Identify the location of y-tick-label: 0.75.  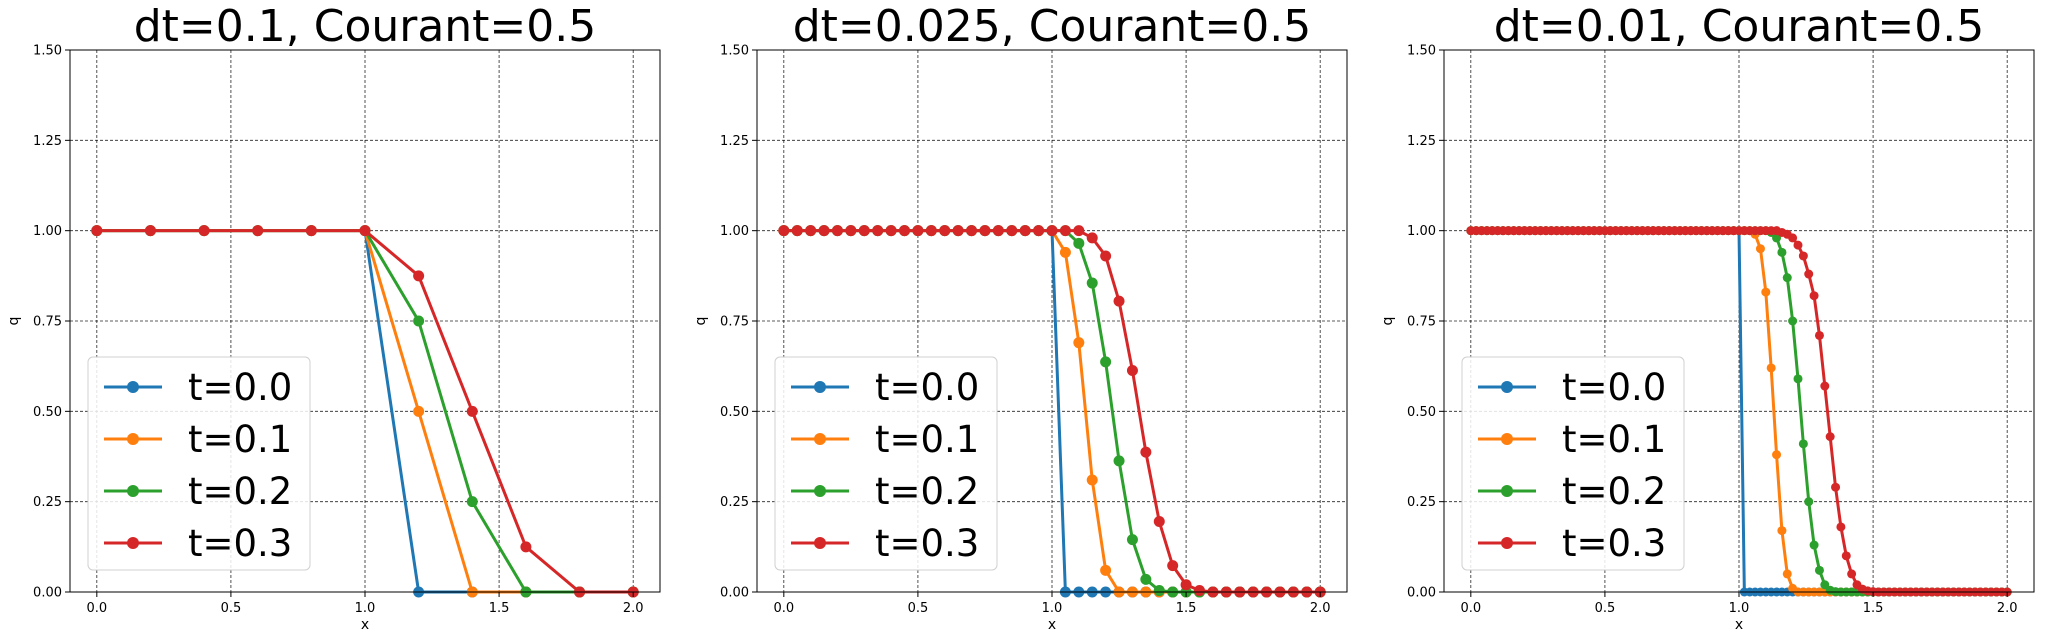
(1421, 322).